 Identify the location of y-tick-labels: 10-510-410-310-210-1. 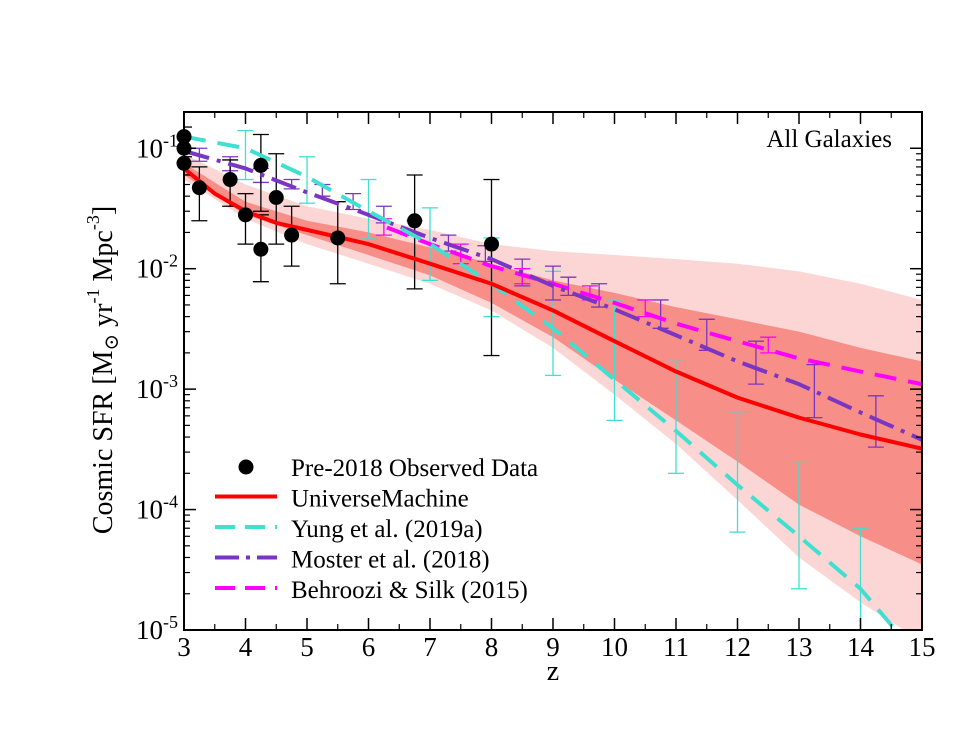
(157, 387).